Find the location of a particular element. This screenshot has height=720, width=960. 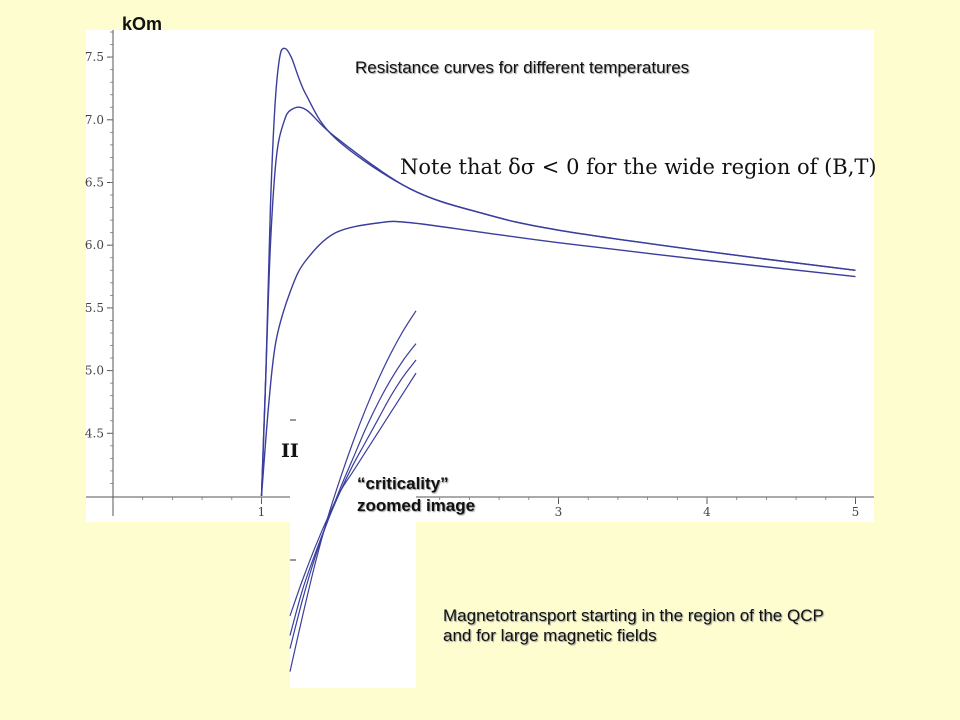

y-tick-label: 5.0 is located at coordinates (94, 371).